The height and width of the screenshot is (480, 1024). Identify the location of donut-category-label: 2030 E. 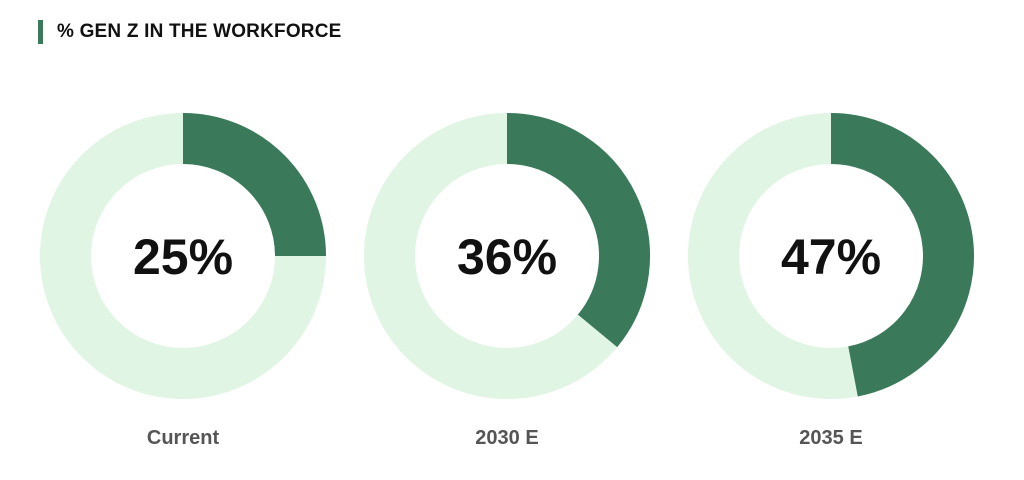
(506, 438).